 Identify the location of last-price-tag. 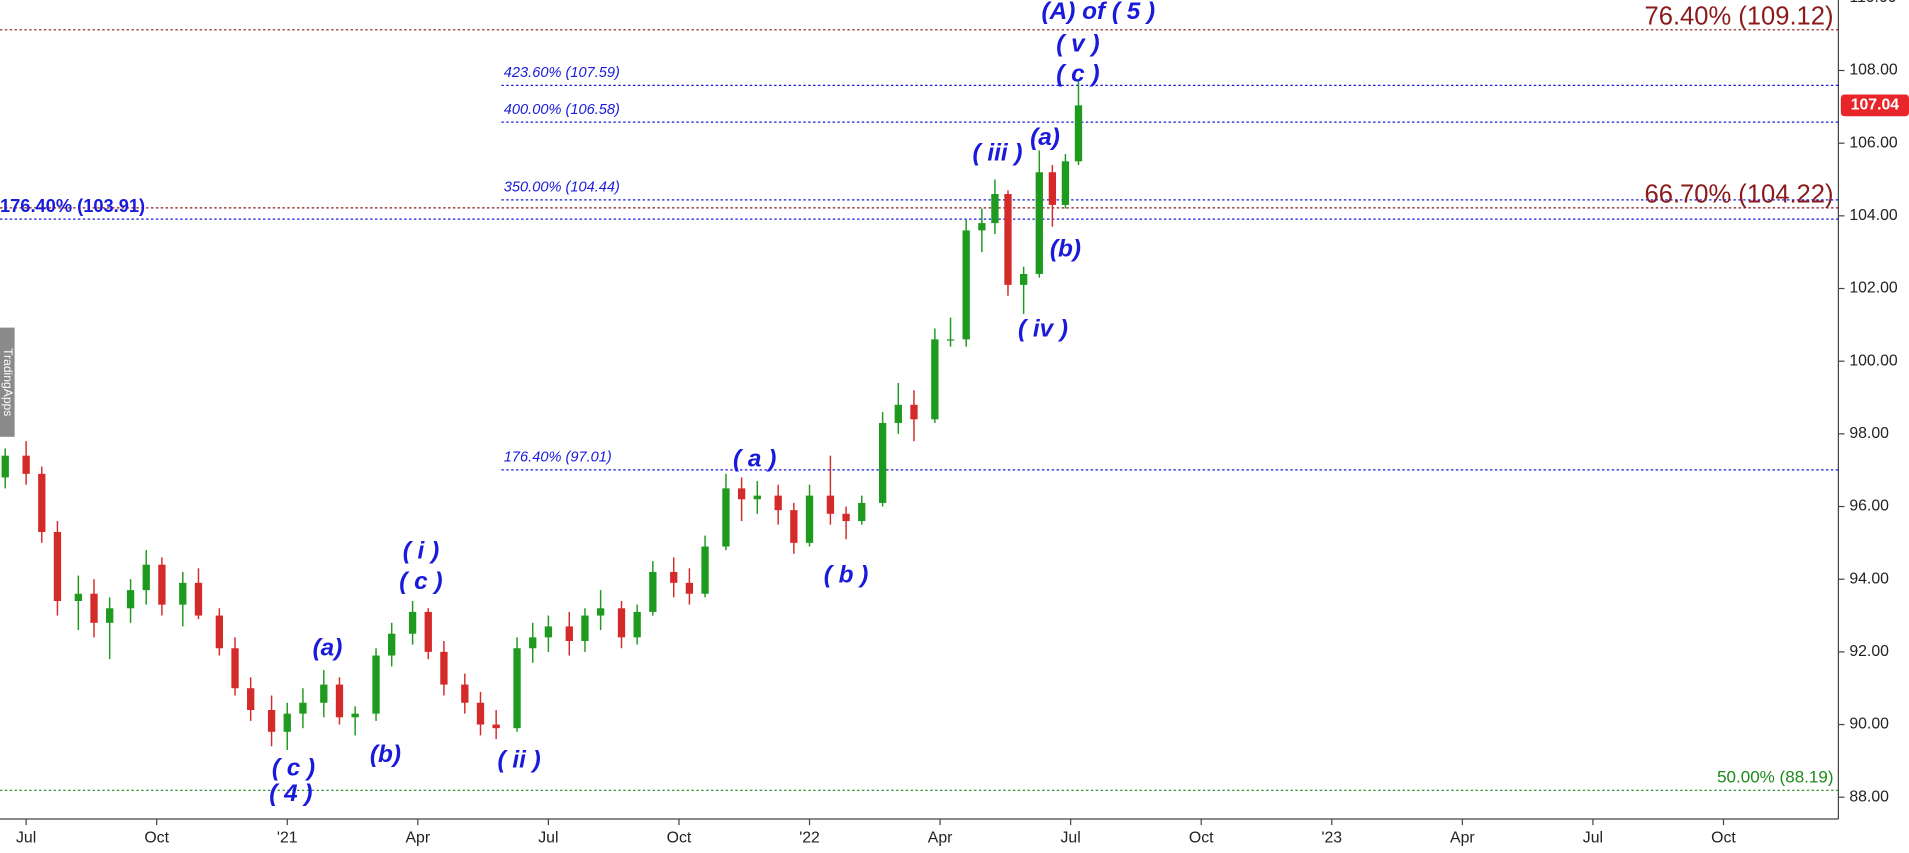
(1874, 105).